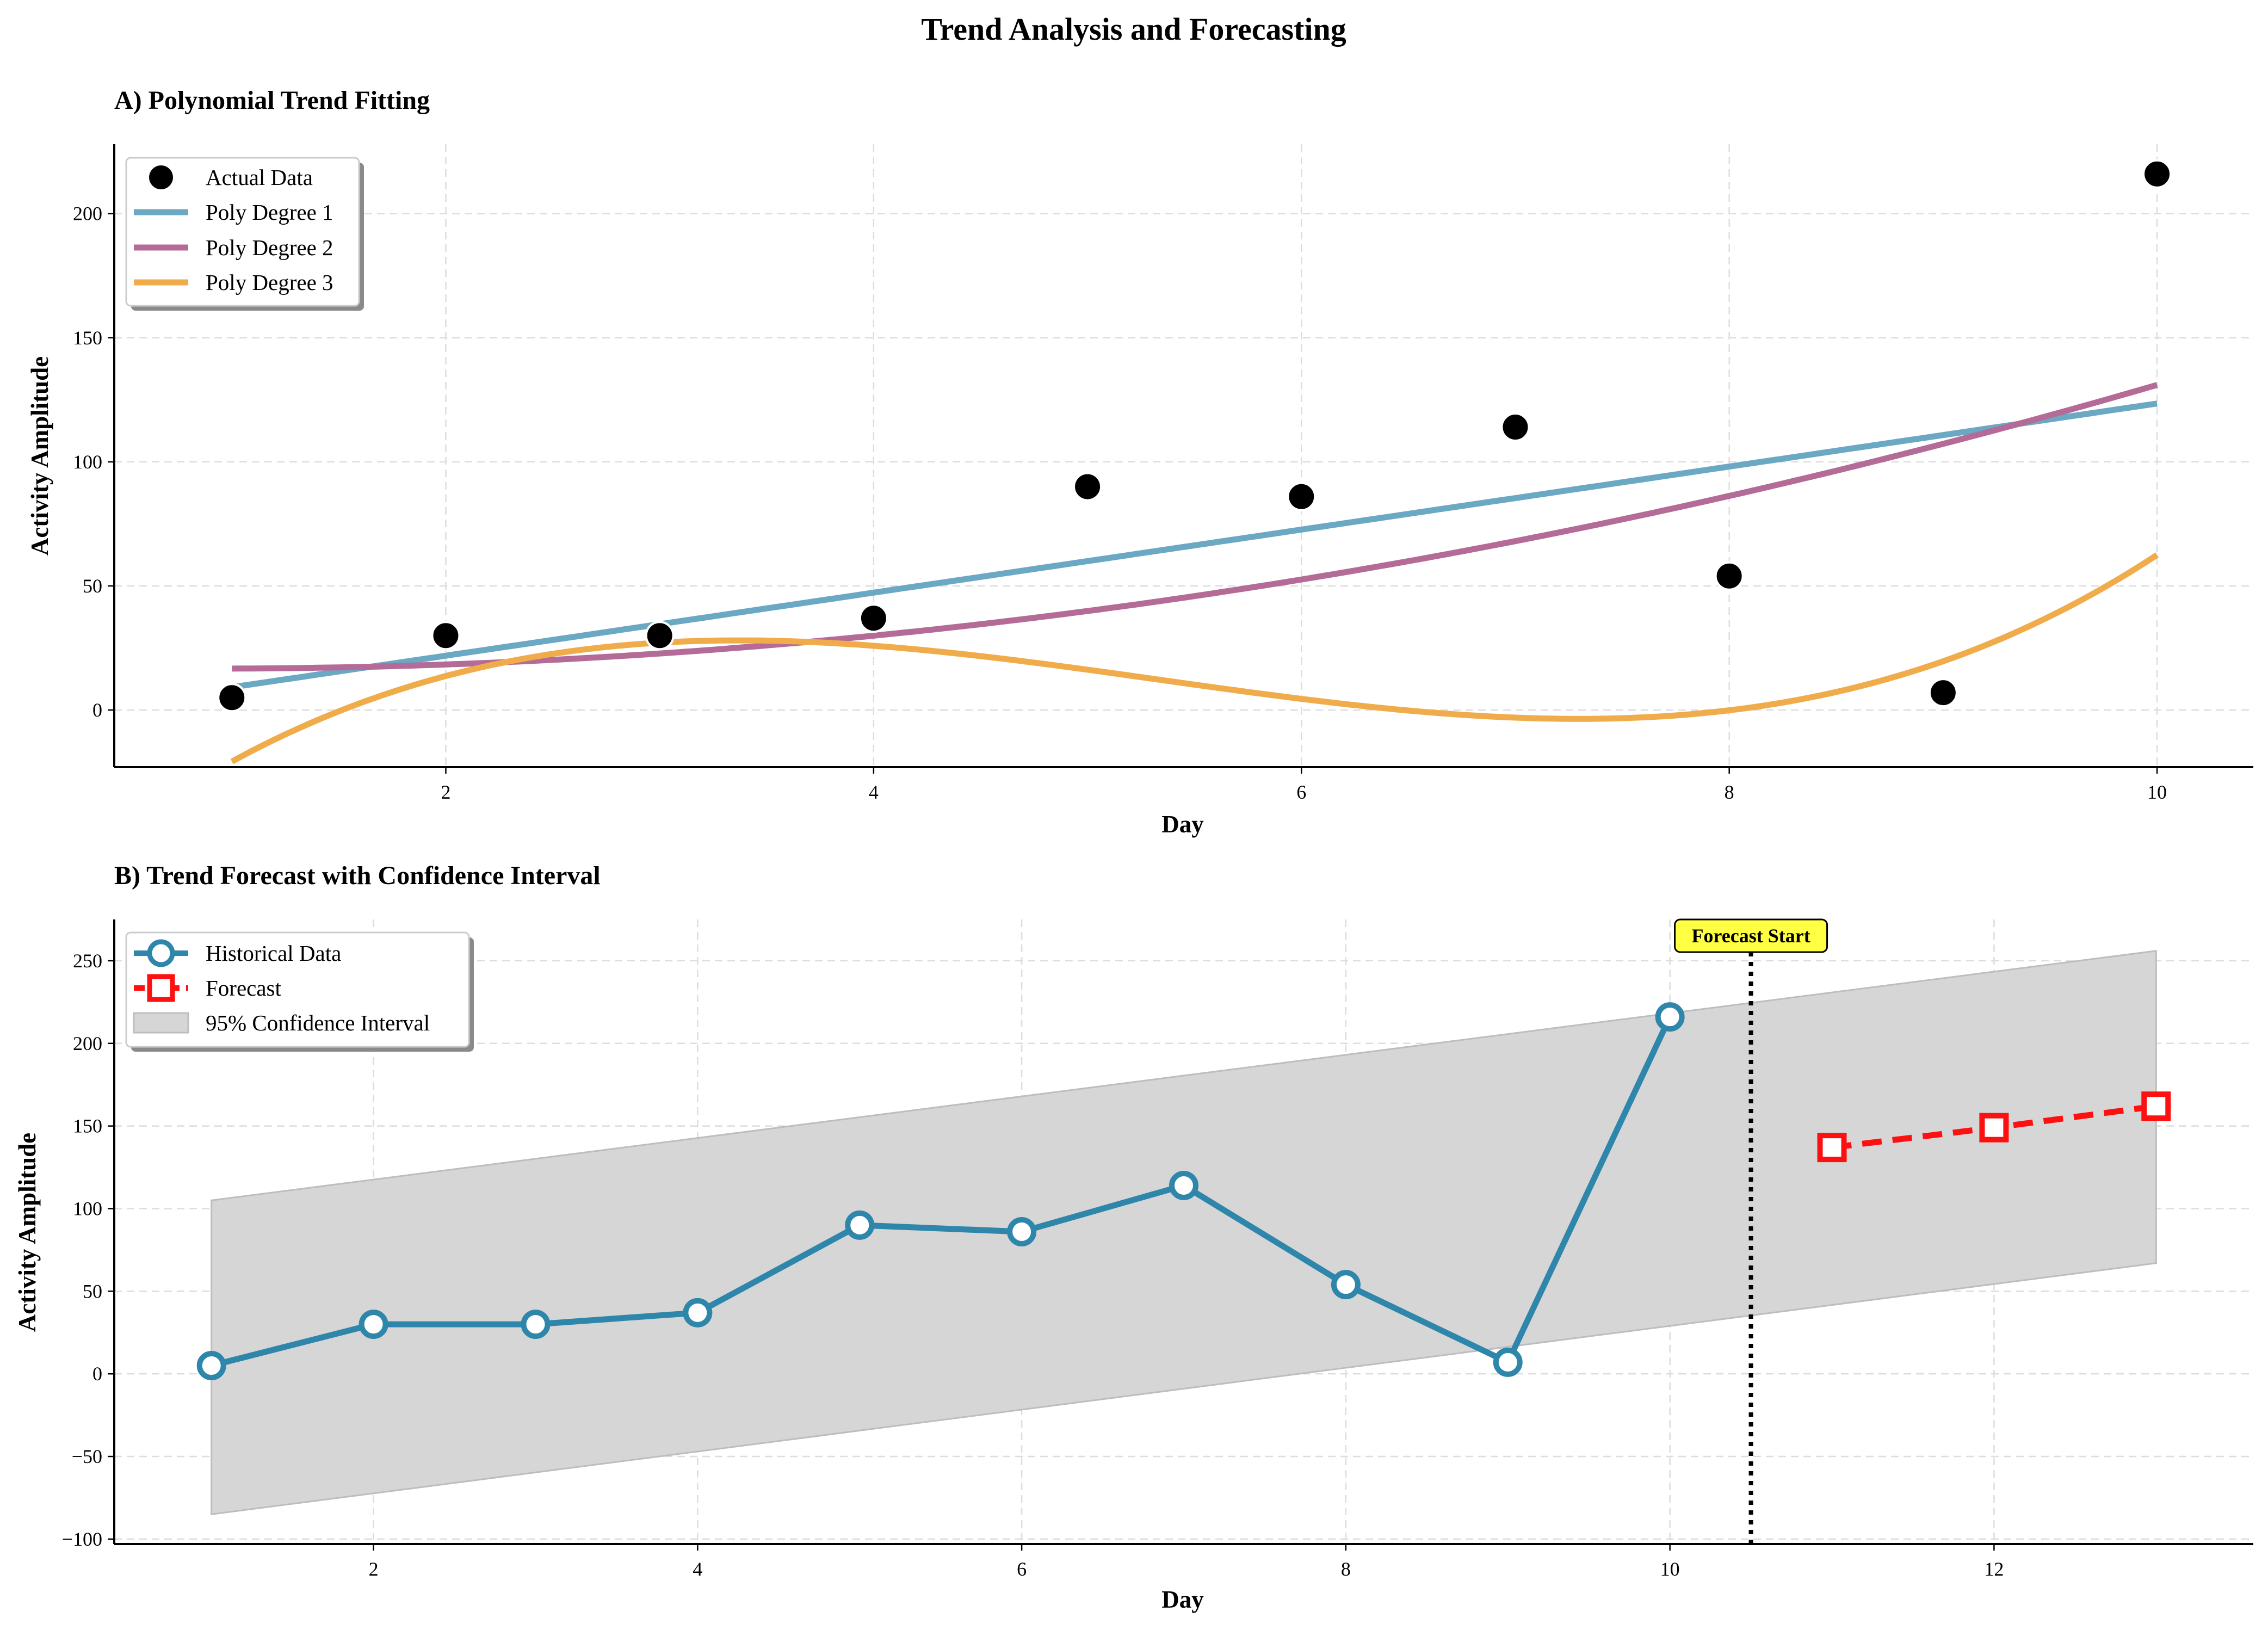  I want to click on legend-marker-historical, so click(161, 953).